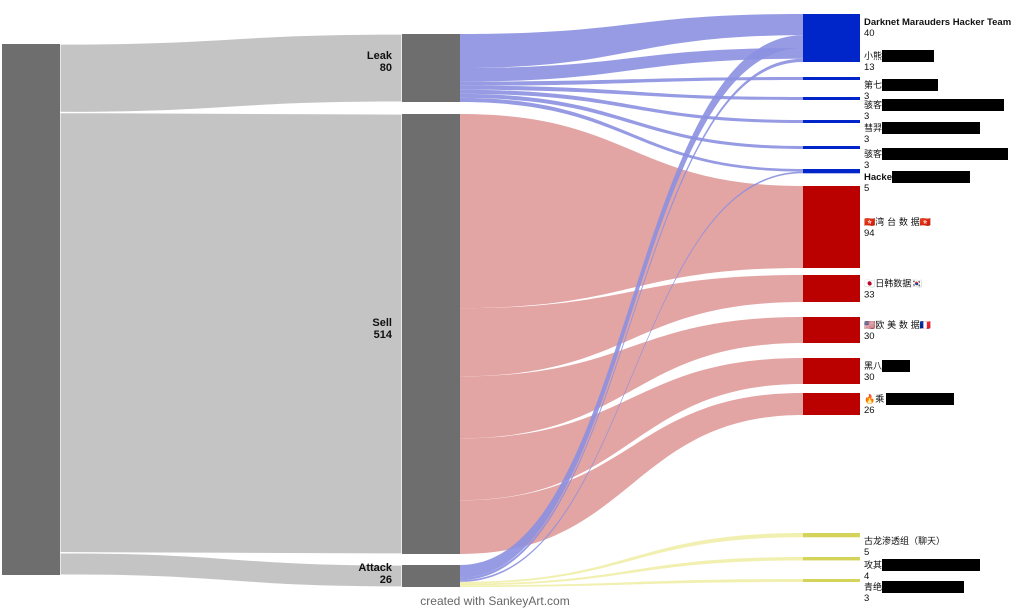 This screenshot has height=616, width=1024. Describe the element at coordinates (897, 222) in the screenshot. I see `target-label-7: 🇭🇰湾 台 数 据🇭🇰` at that location.